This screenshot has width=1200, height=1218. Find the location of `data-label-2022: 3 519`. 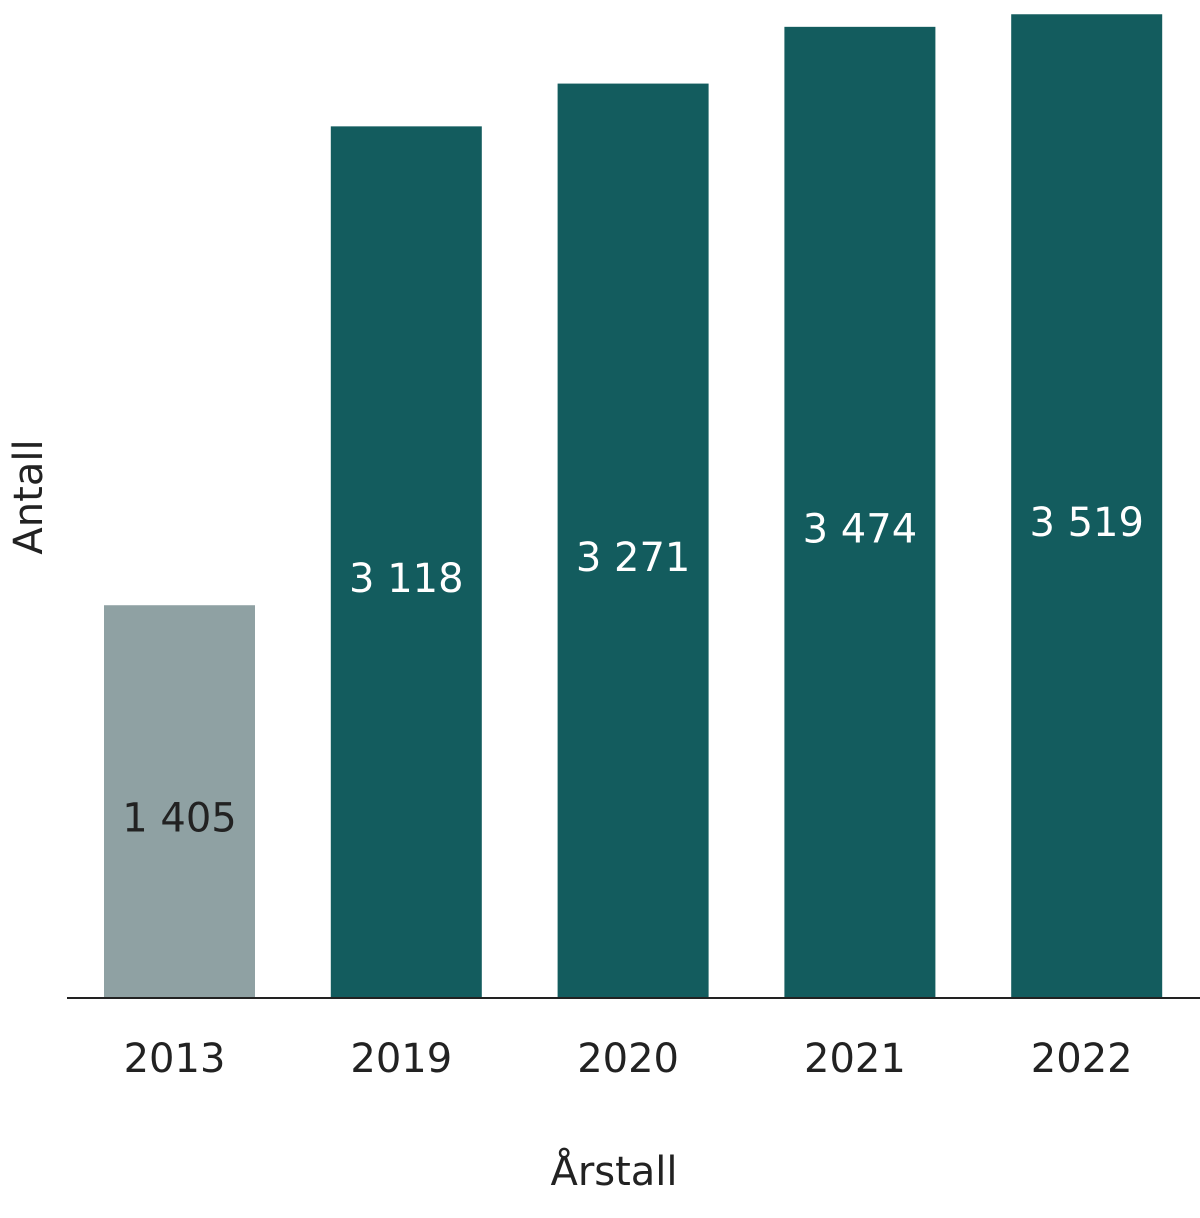

data-label-2022: 3 519 is located at coordinates (1086, 523).